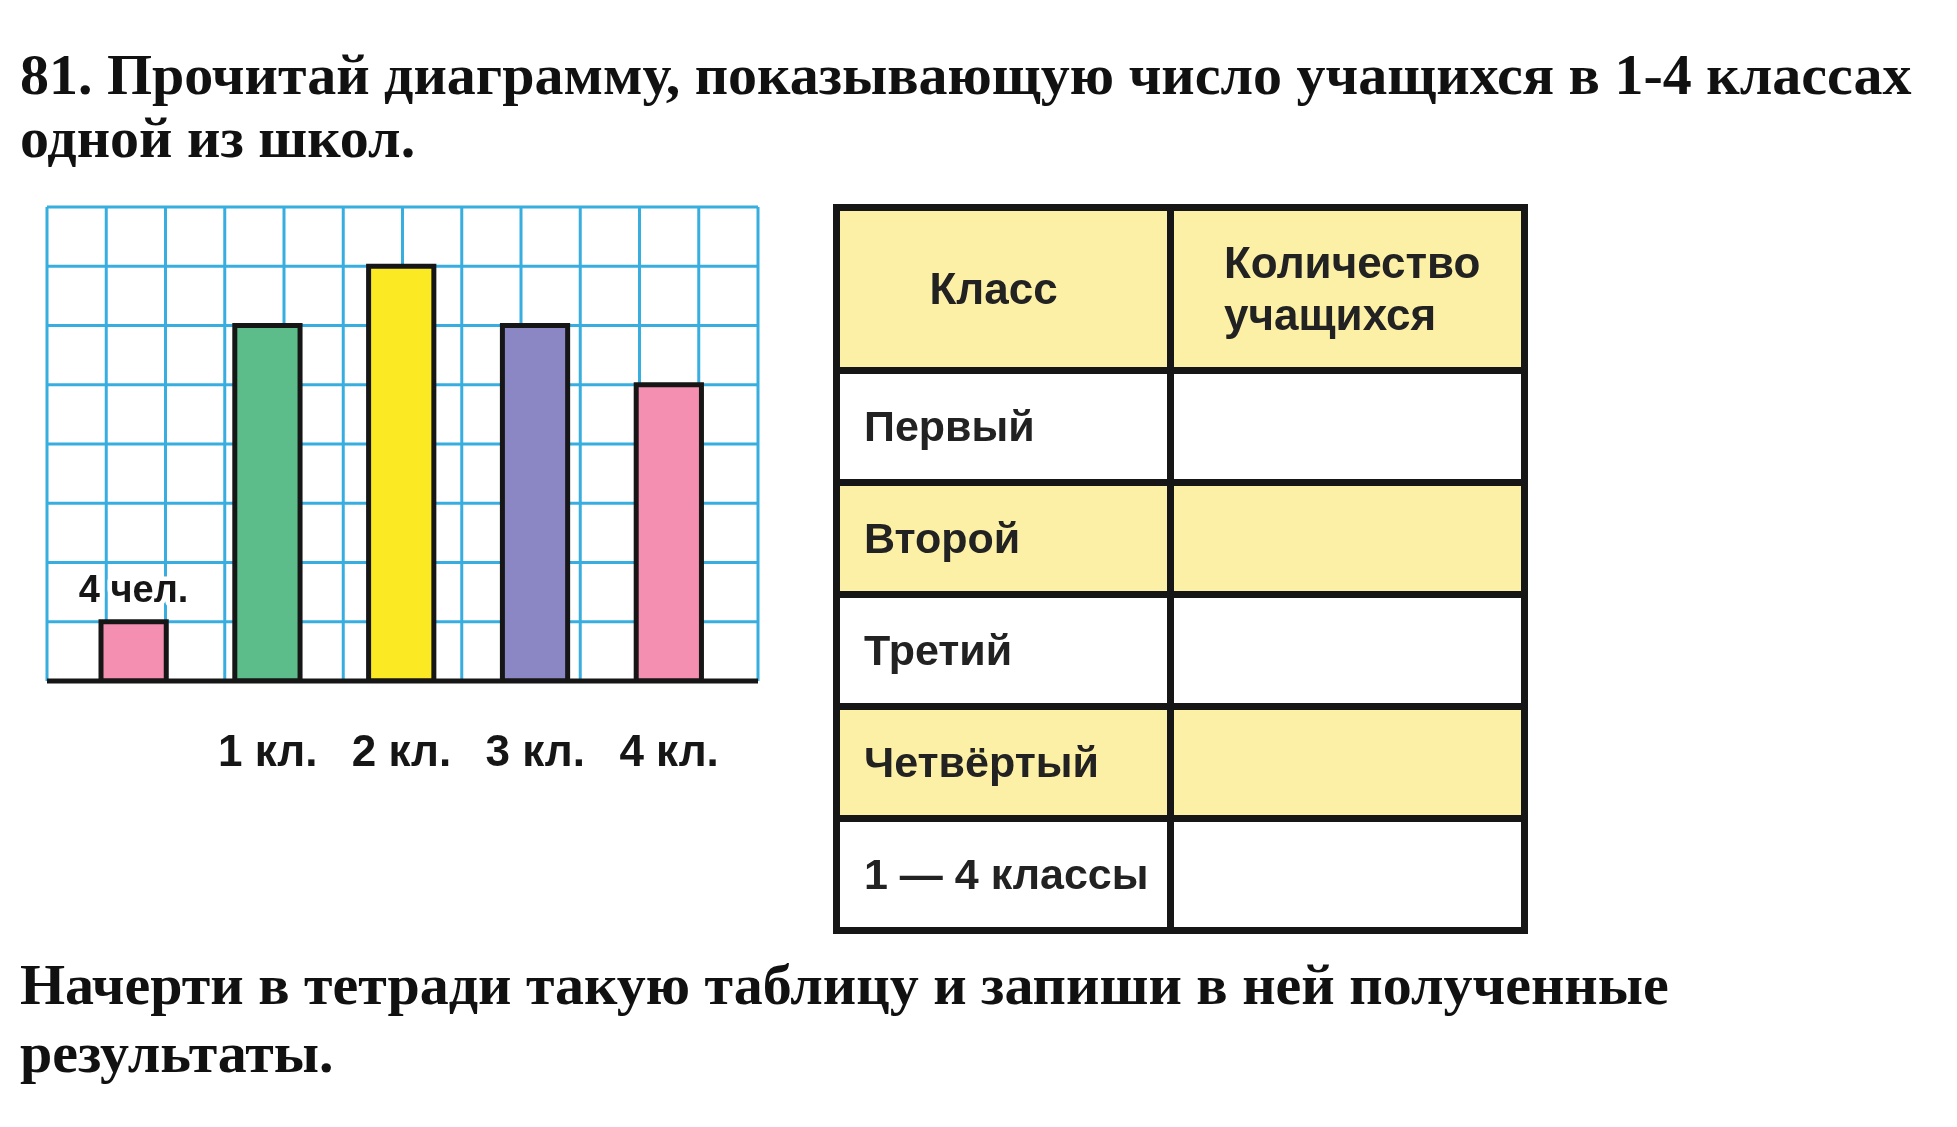 The height and width of the screenshot is (1127, 1957). I want to click on text: Второй, so click(1003, 538).